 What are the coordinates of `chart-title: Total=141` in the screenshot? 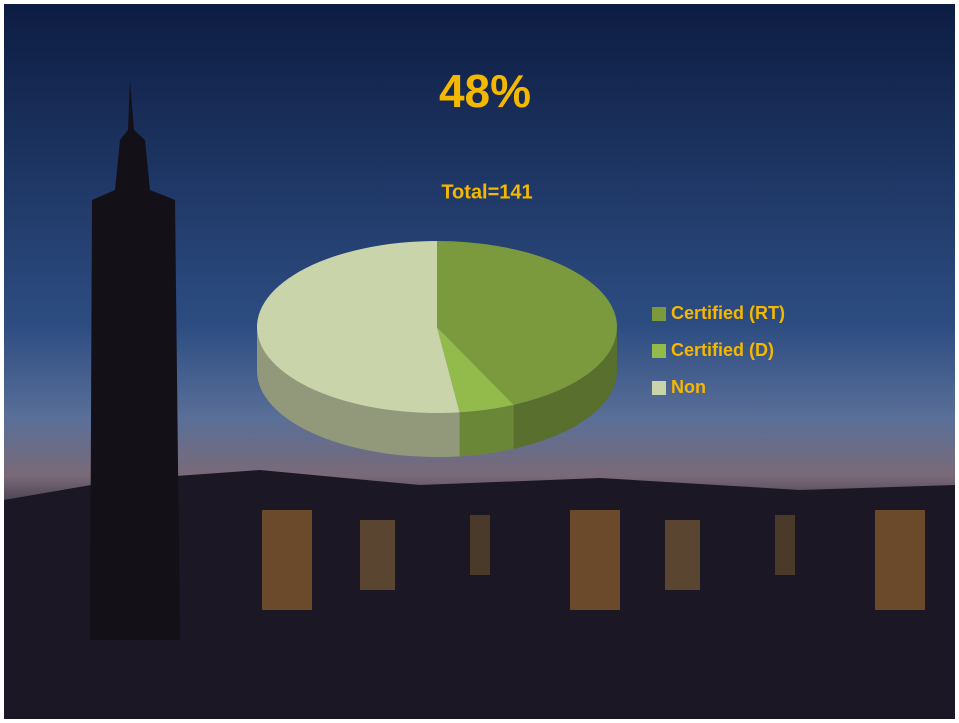 It's located at (486, 192).